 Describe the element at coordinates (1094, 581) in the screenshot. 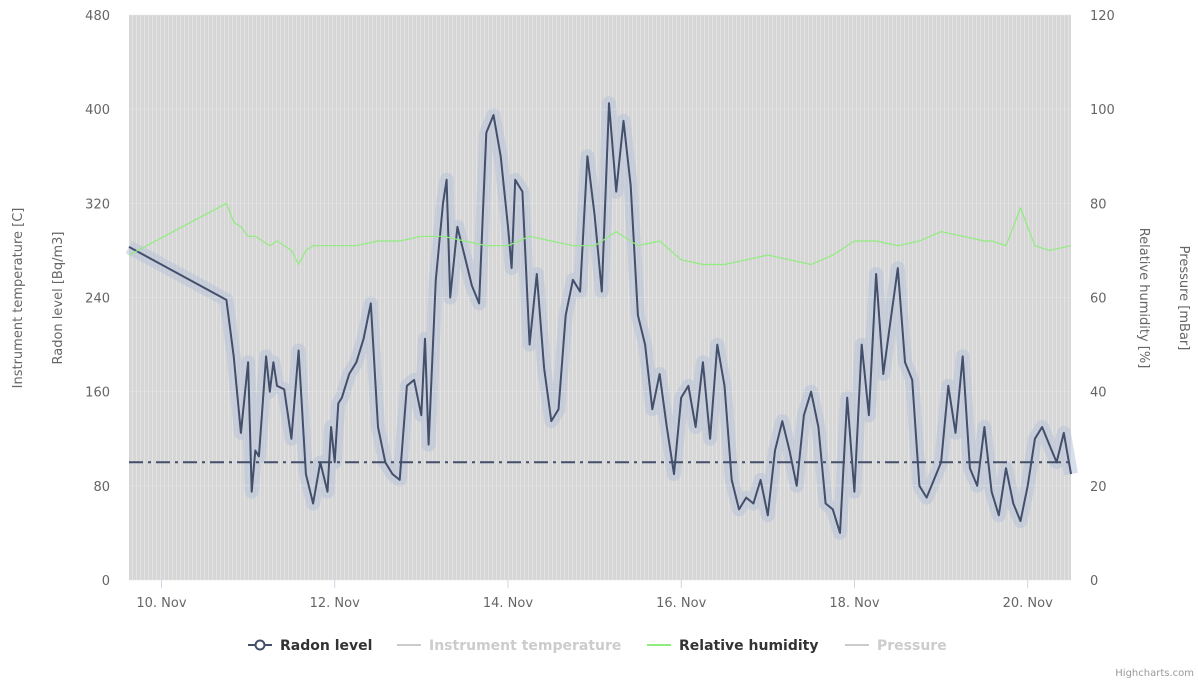

I see `y-right-tick-label: 0` at that location.